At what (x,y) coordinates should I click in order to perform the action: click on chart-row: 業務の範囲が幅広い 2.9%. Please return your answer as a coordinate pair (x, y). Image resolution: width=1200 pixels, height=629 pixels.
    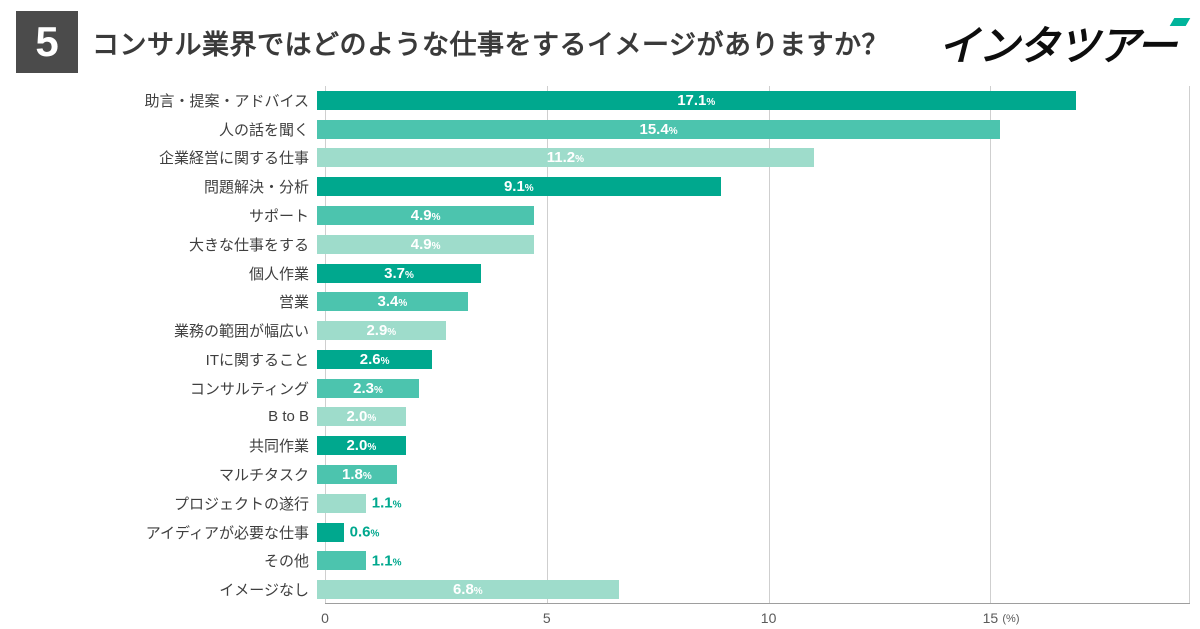
    Looking at the image, I should click on (600, 330).